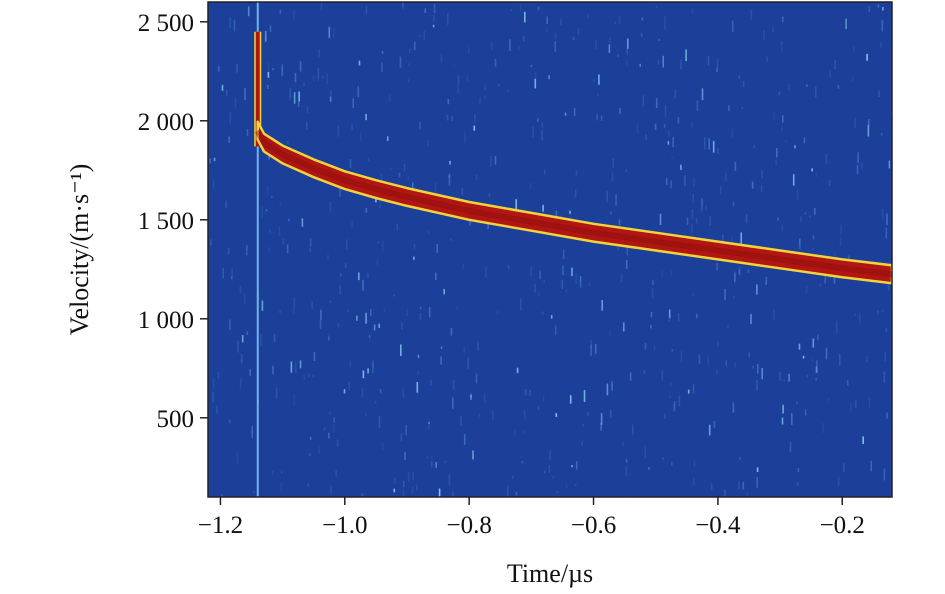  Describe the element at coordinates (173, 221) in the screenshot. I see `y-axis: 500 1 000 1 500 2 000 2 500` at that location.